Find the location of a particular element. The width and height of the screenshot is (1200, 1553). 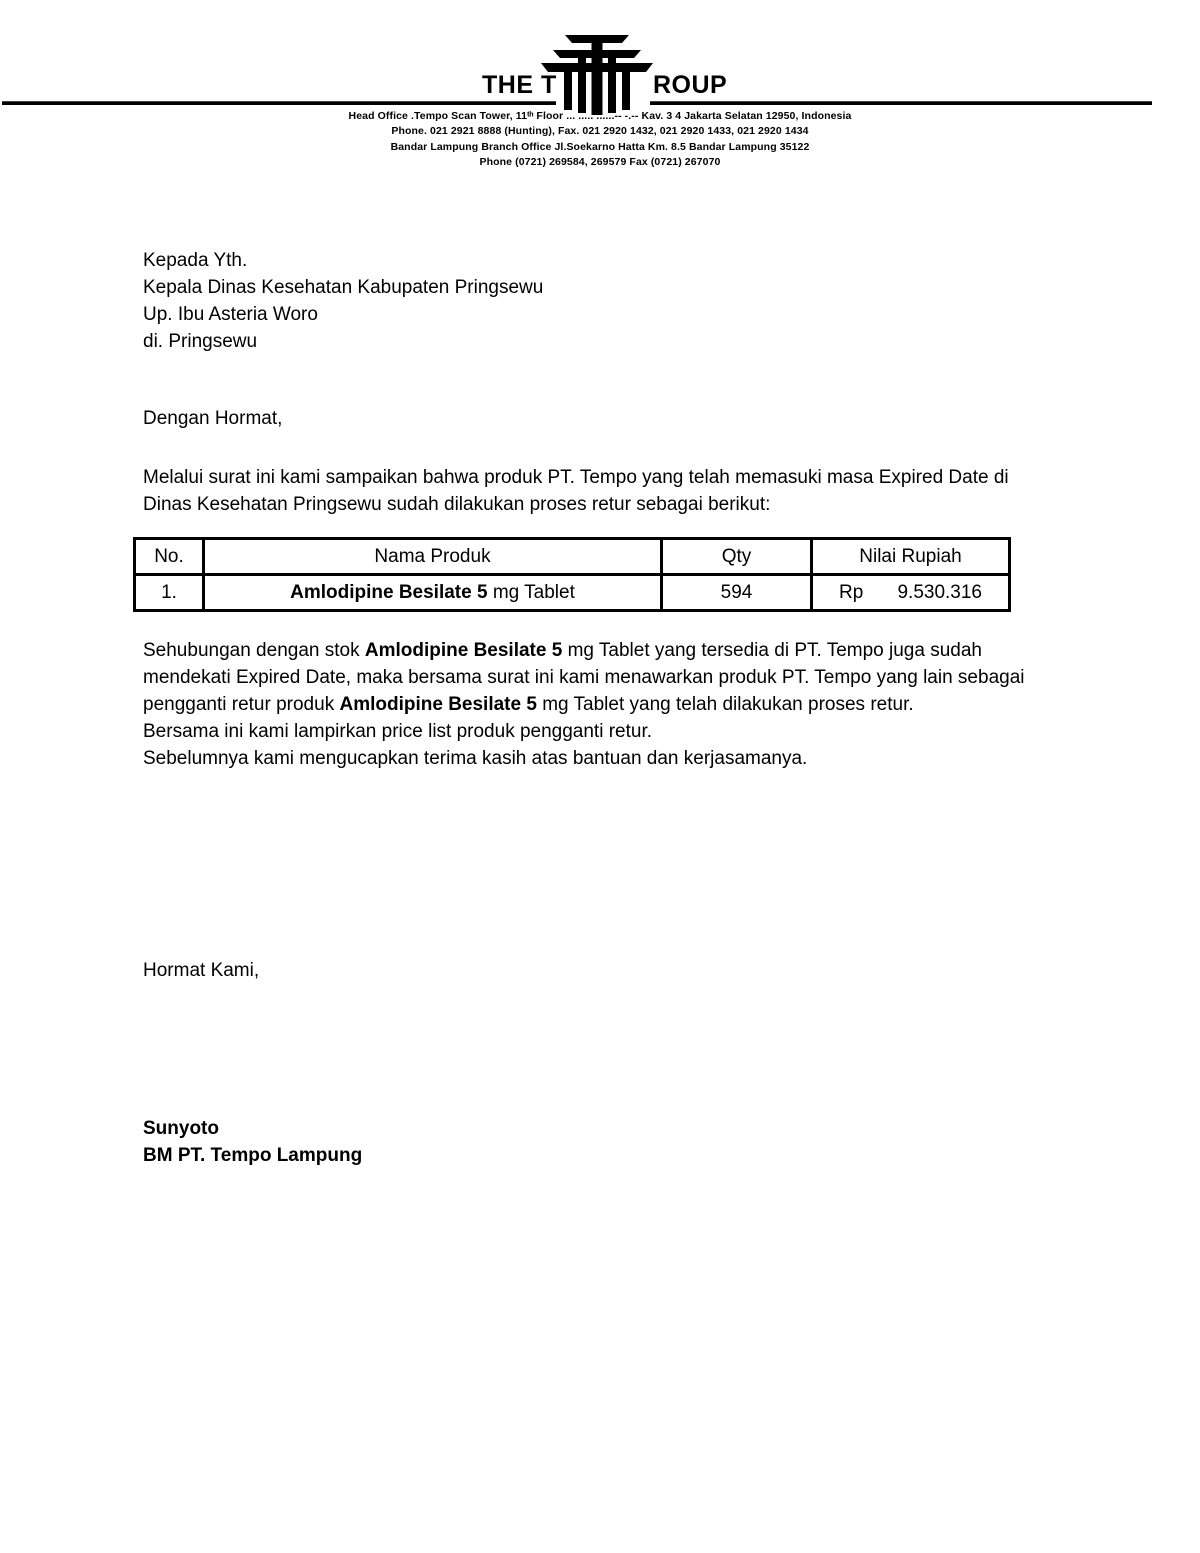

signature-title: BM PT. Tempo Lampung is located at coordinates (253, 1155).